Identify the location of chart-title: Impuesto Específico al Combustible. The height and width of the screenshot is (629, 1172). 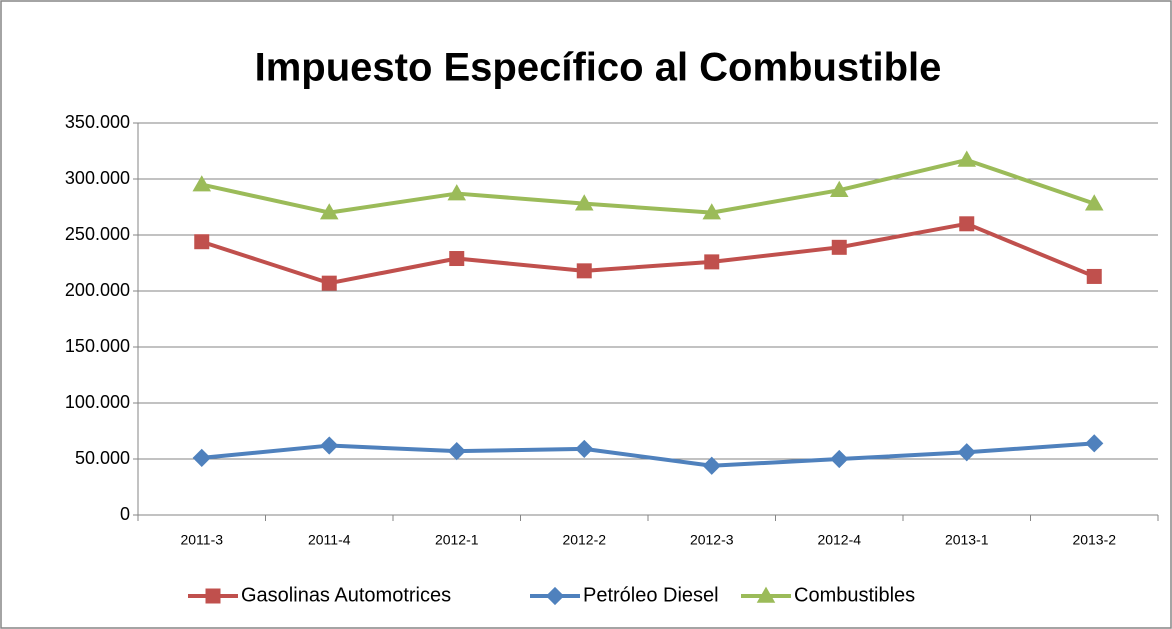
(598, 68).